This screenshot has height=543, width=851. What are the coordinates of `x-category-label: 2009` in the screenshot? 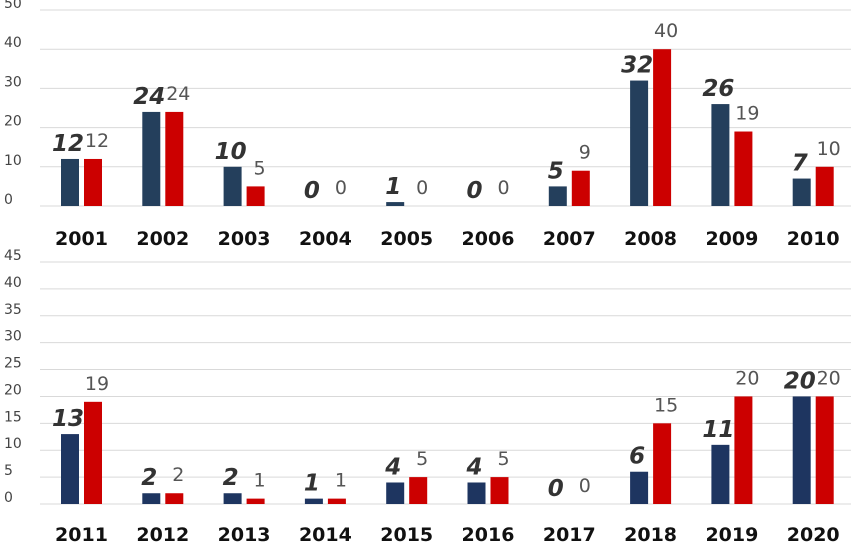 It's located at (731, 239).